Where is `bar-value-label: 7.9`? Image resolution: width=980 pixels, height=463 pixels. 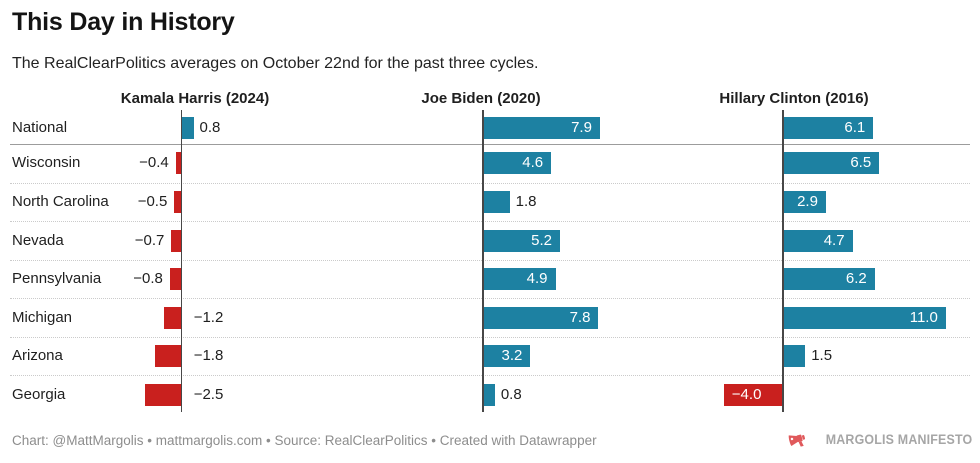 bar-value-label: 7.9 is located at coordinates (581, 127).